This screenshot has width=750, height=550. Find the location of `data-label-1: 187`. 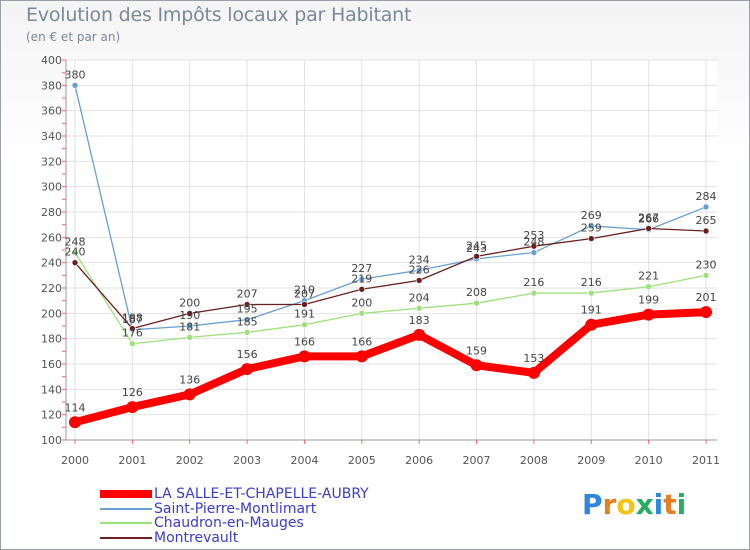

data-label-1: 187 is located at coordinates (132, 319).